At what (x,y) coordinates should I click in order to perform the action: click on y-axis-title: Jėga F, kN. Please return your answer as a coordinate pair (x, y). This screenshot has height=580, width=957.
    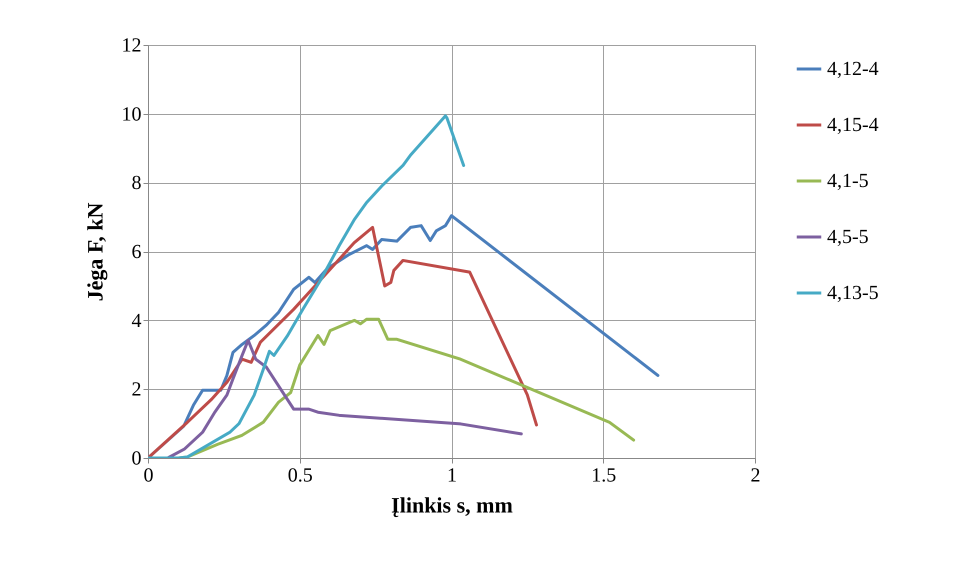
    Looking at the image, I should click on (95, 252).